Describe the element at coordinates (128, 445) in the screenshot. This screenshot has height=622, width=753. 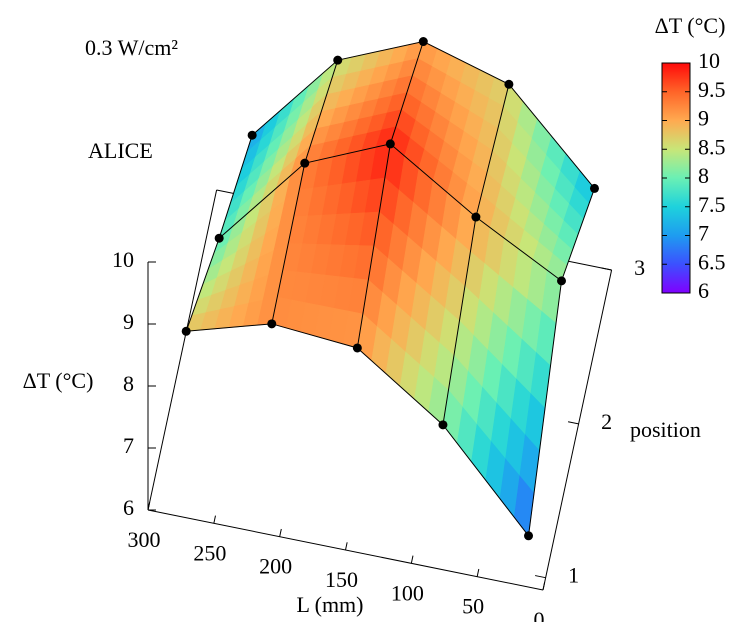
I see `z-tick-label: 7` at that location.